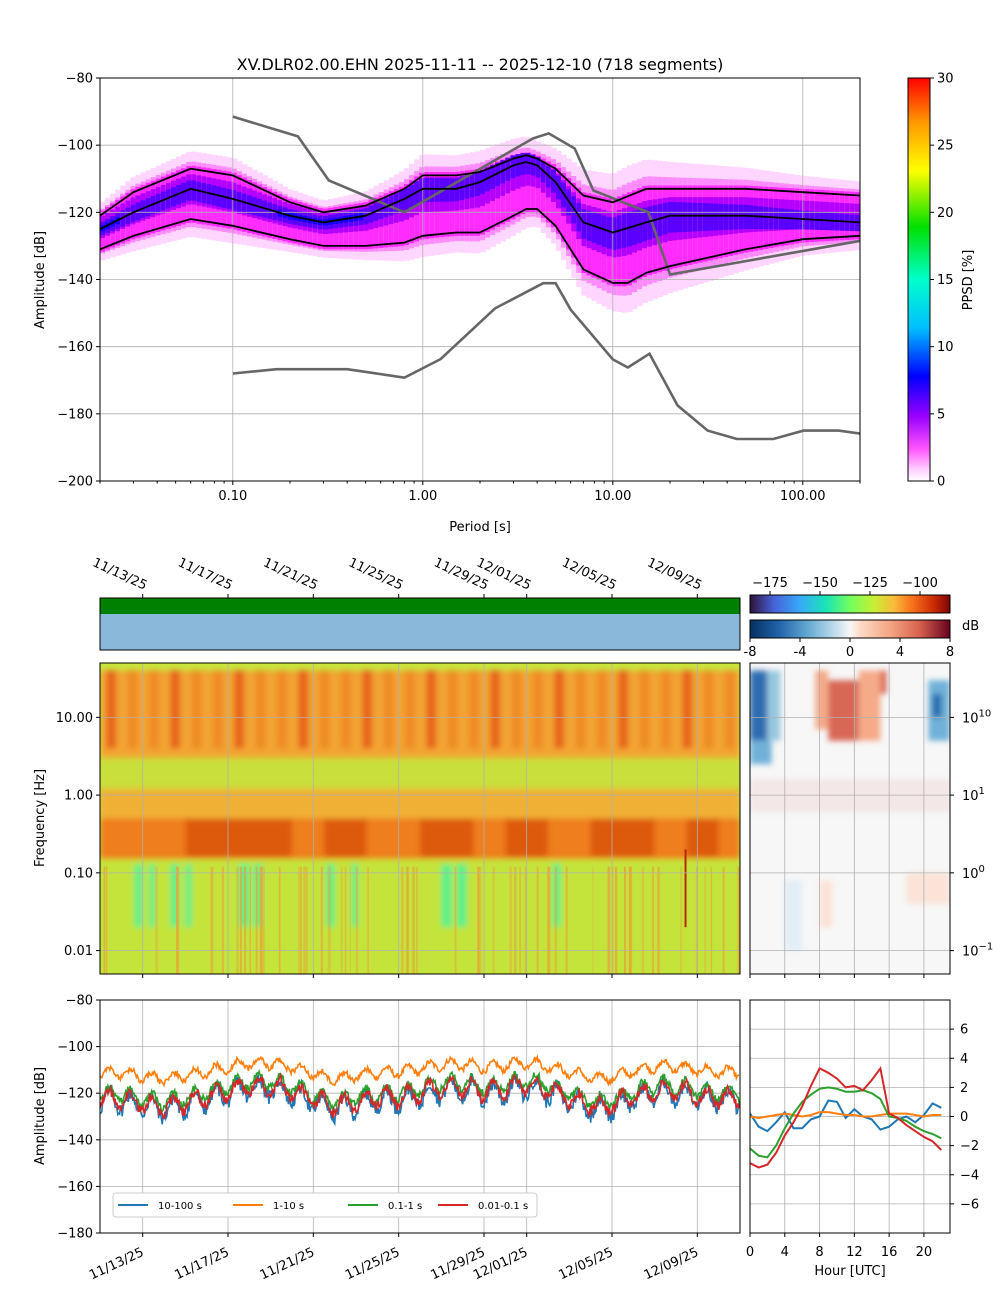 The height and width of the screenshot is (1304, 1000). I want to click on timeseries-x-tick-label: 11/21/25, so click(287, 1264).